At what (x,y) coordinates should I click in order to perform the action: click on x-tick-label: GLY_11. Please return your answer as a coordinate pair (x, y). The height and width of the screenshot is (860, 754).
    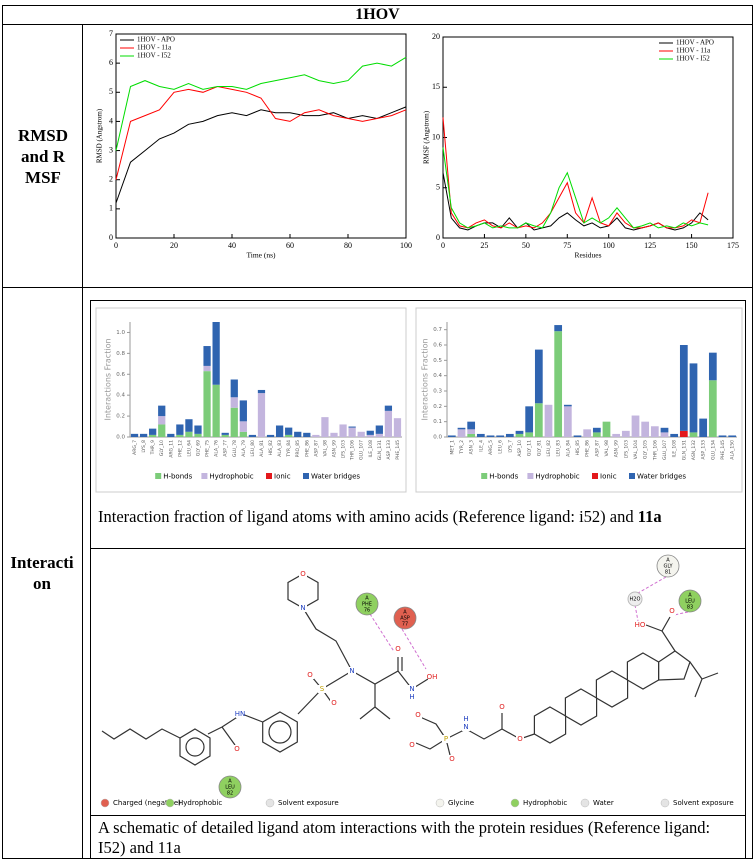
    Looking at the image, I should click on (530, 448).